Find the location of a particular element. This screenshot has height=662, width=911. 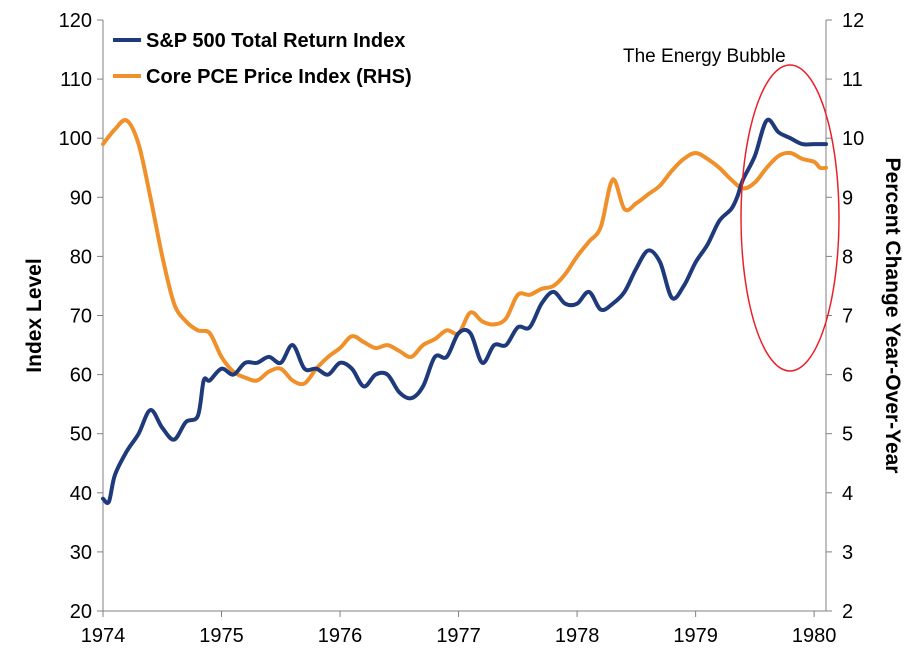

x-tick-label: 1977 is located at coordinates (458, 636).